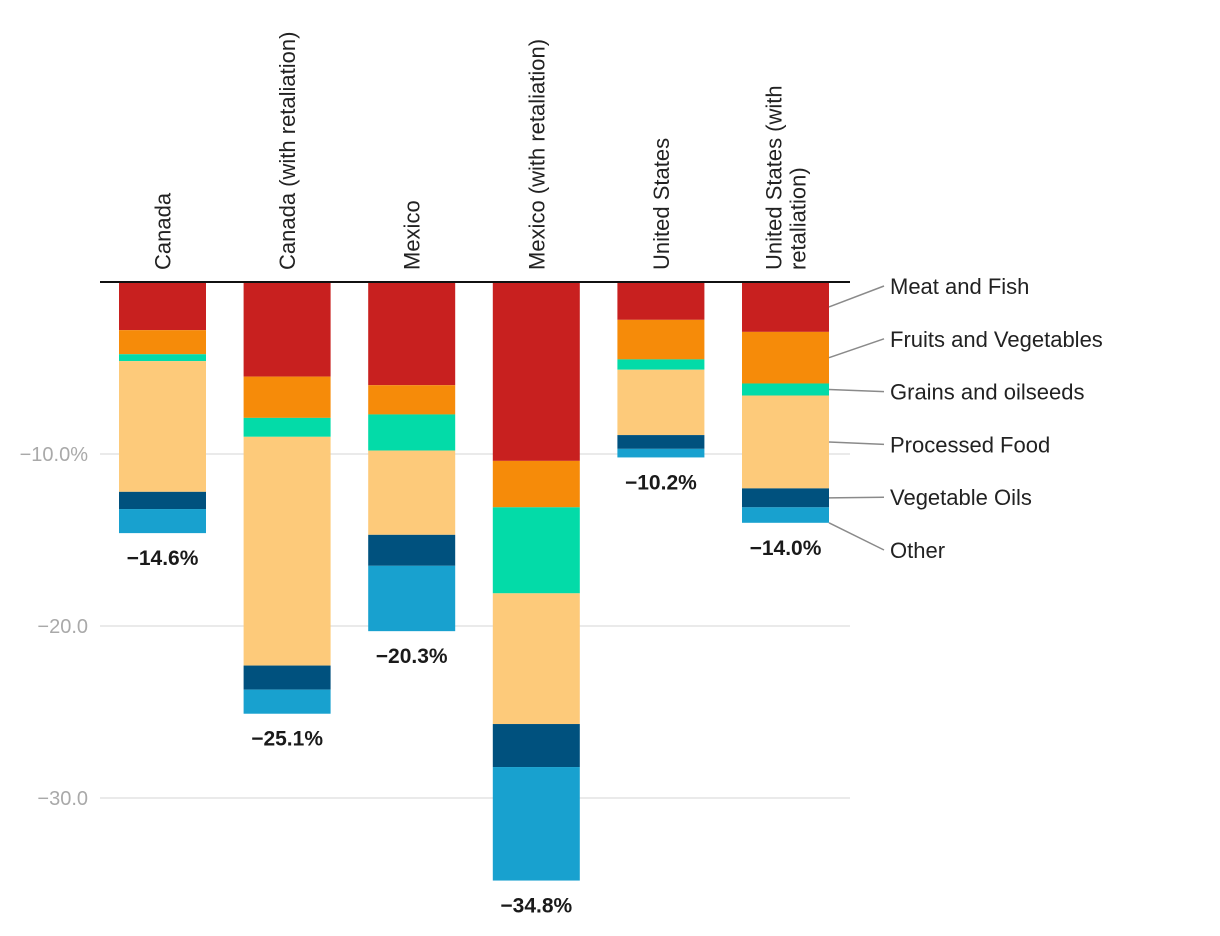 Image resolution: width=1220 pixels, height=936 pixels. What do you see at coordinates (536, 154) in the screenshot?
I see `category-label: Mexico (with retaliation)` at bounding box center [536, 154].